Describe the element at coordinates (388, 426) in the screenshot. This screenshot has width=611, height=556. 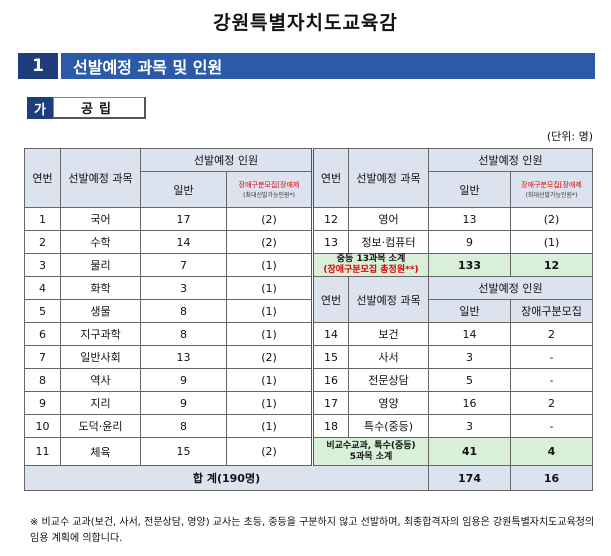
I see `subject-name: 특수(중등)` at that location.